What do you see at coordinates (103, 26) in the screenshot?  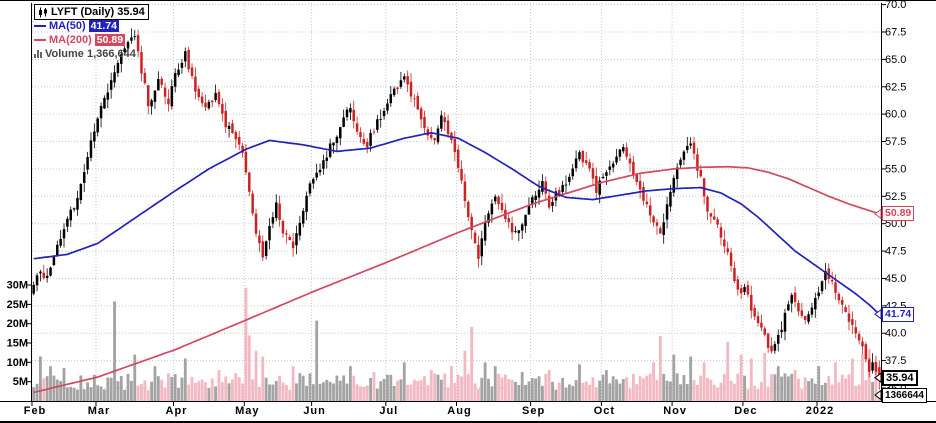 I see `ma50-value-chip: 41.74` at bounding box center [103, 26].